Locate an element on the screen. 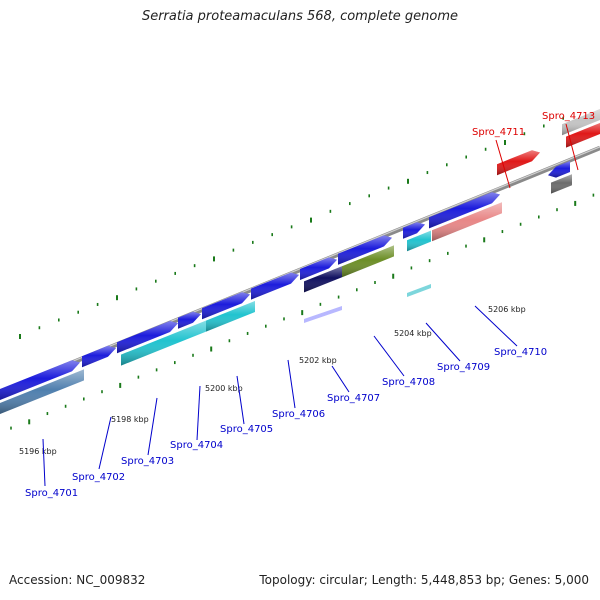 This screenshot has width=600, height=600. gene-label-spro-4702: Spro_4702 is located at coordinates (98, 477).